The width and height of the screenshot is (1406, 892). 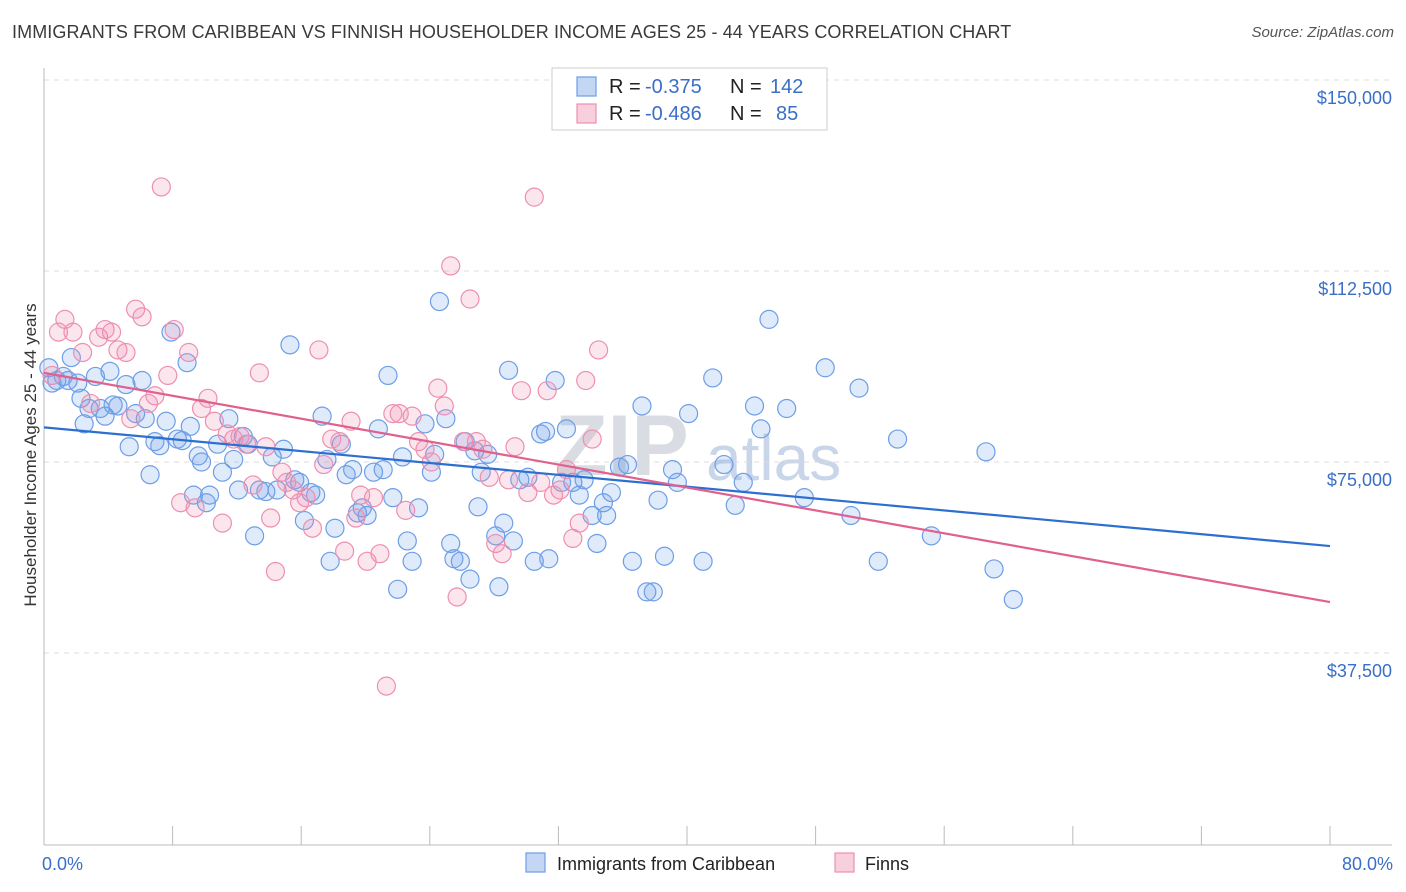 I want to click on bottom-legend-caribbean: Immigrants from Caribbean, so click(x=666, y=864).